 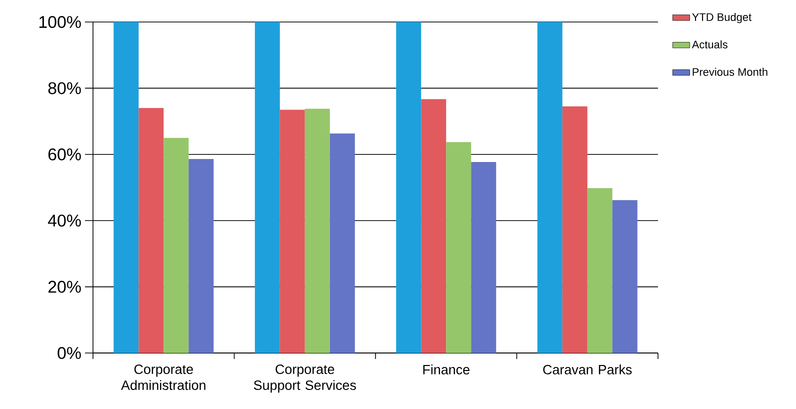 I want to click on y-tick-label: 20%, so click(x=64, y=286).